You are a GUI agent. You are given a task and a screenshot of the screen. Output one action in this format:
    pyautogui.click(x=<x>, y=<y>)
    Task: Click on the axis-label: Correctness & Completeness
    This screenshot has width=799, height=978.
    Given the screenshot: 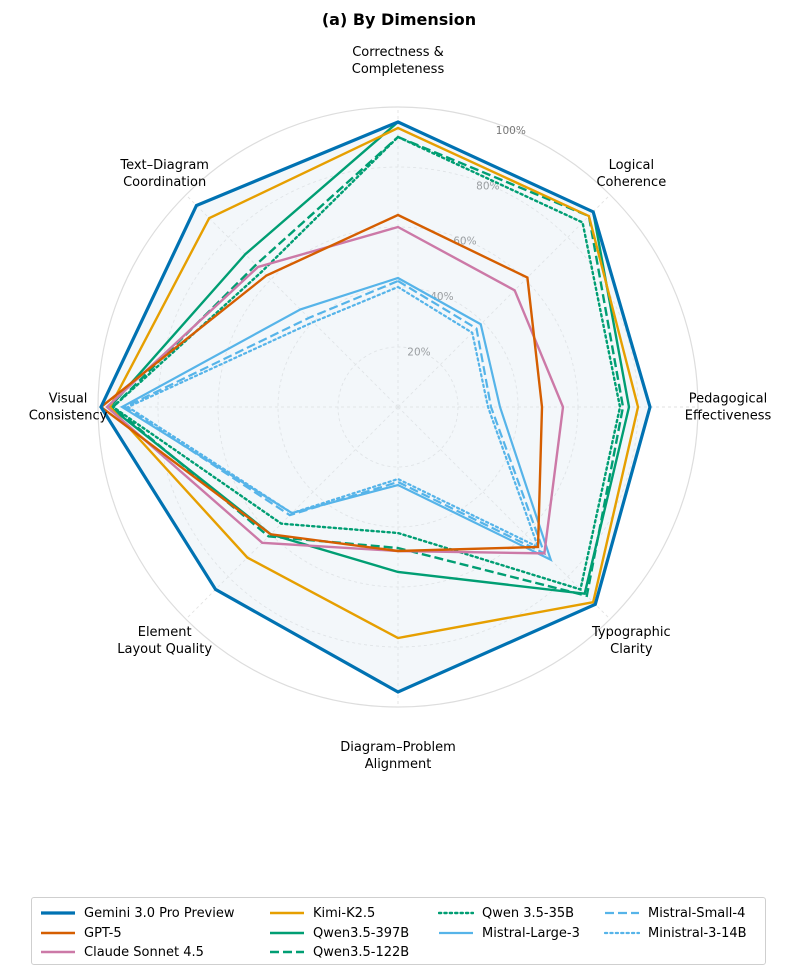 What is the action you would take?
    pyautogui.click(x=398, y=61)
    